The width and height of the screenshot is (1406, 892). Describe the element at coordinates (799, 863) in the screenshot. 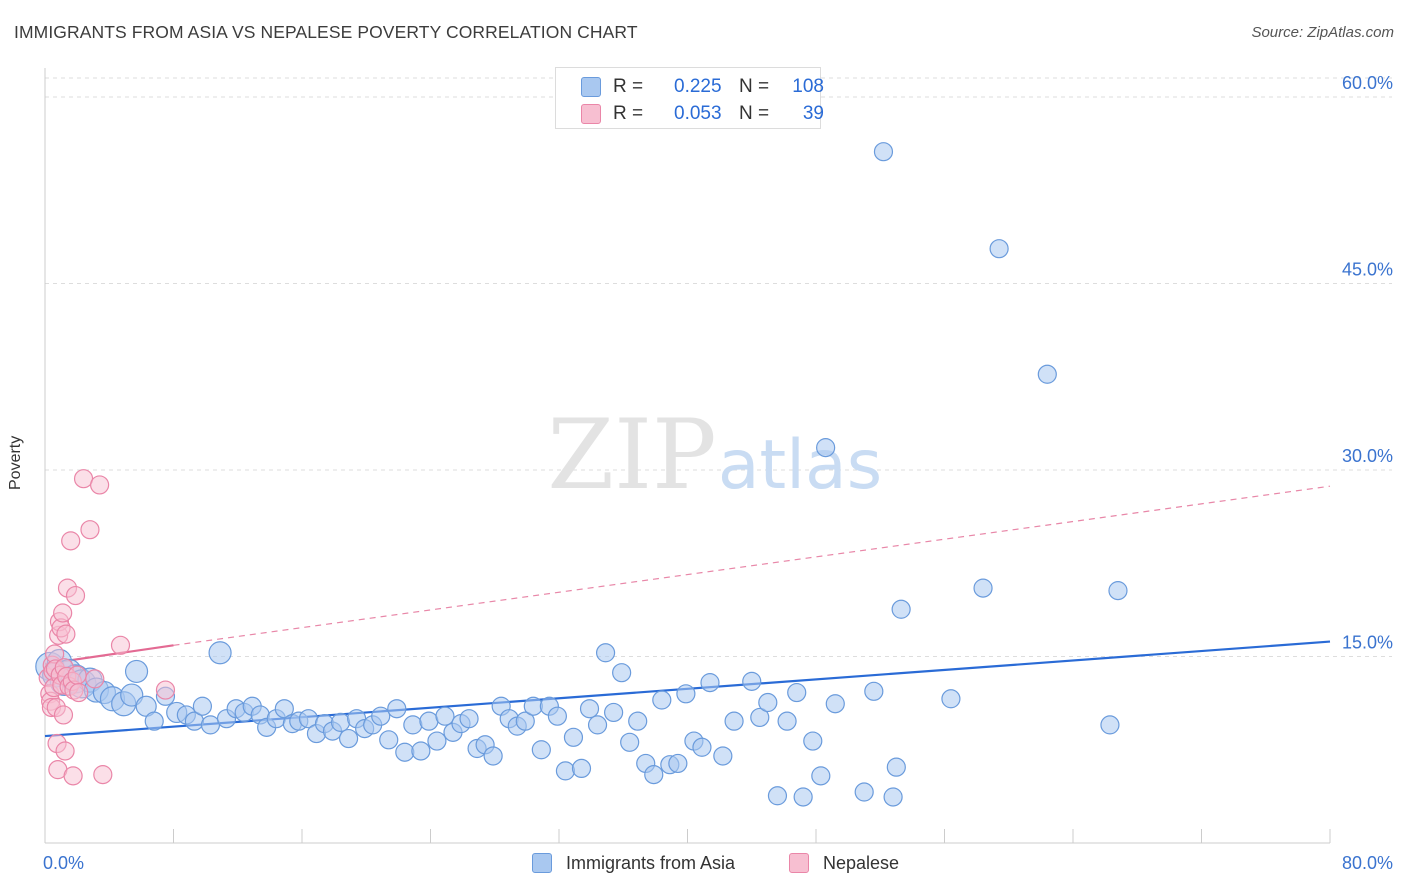

I see `bottom-legend-swatch-nepalese` at that location.